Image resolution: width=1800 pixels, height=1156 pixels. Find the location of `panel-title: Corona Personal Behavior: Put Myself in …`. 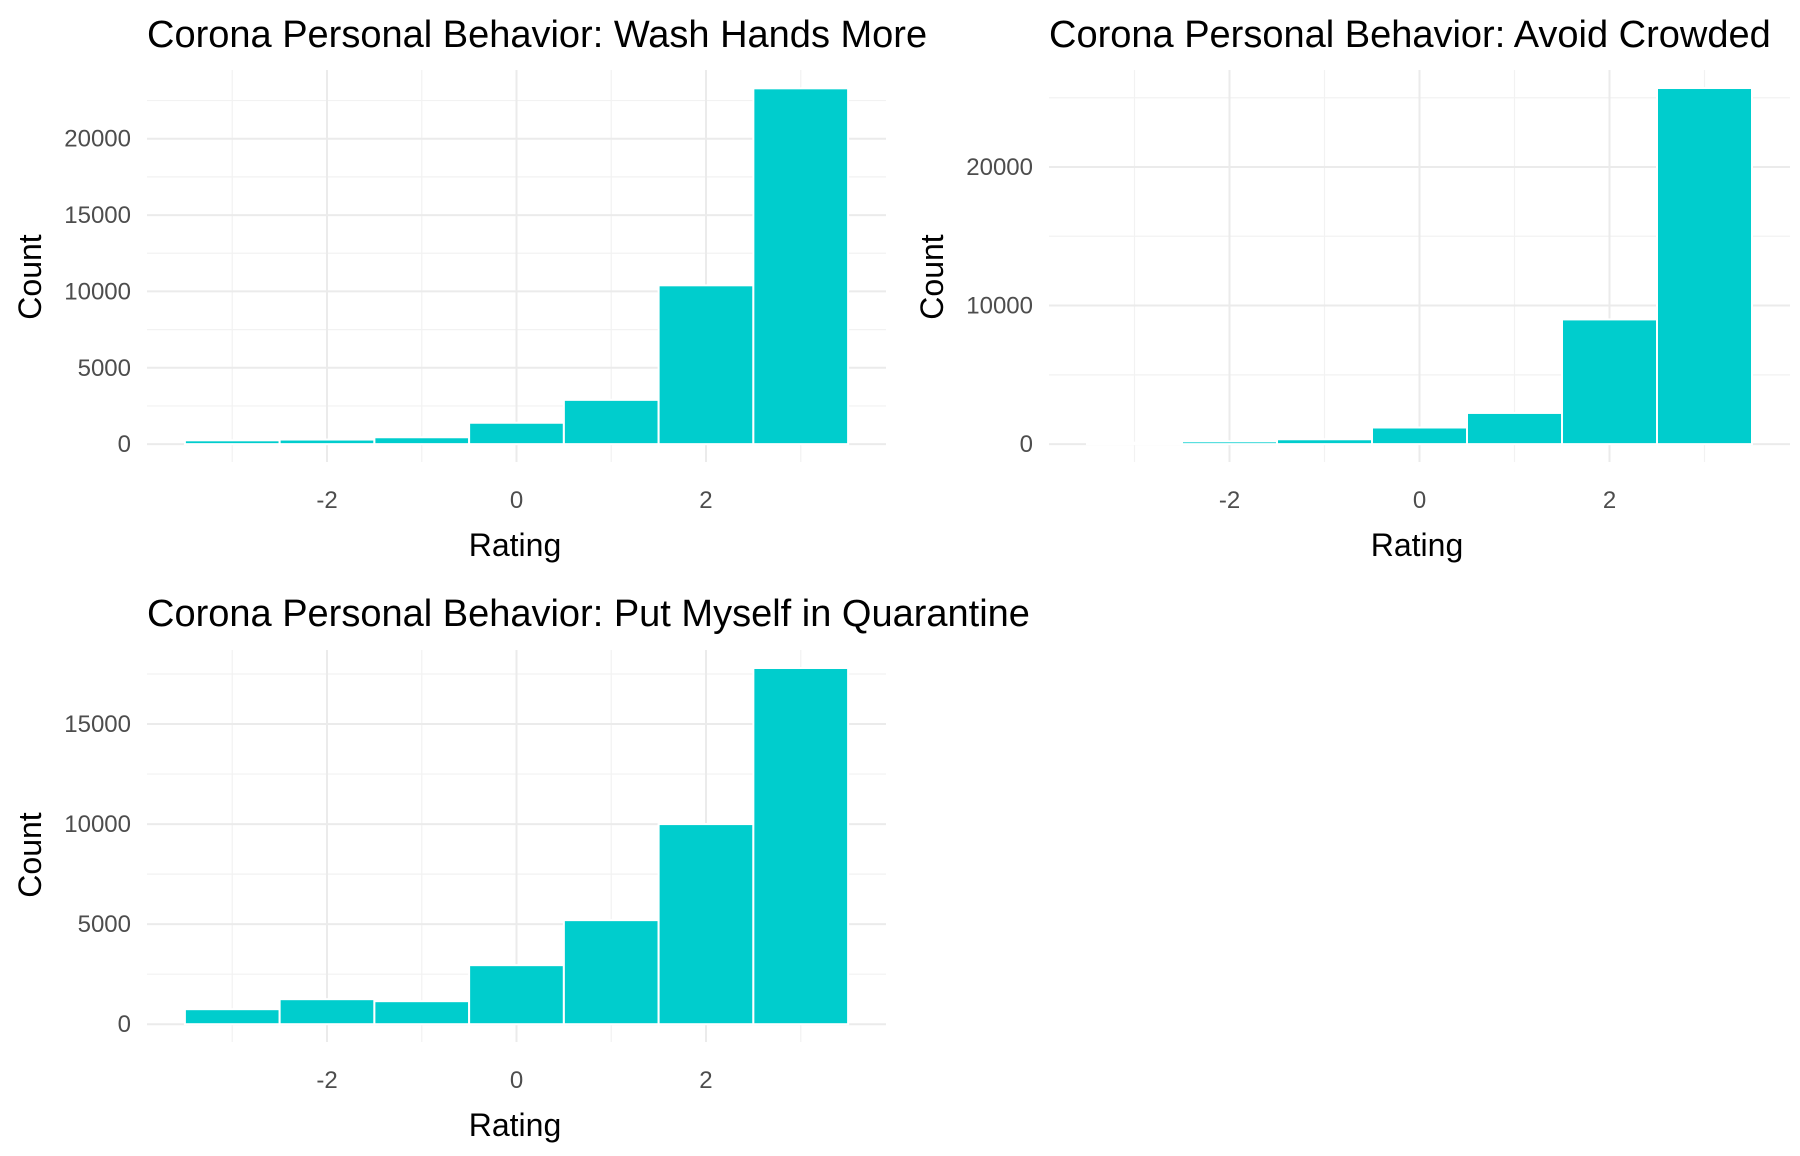

panel-title: Corona Personal Behavior: Put Myself in … is located at coordinates (588, 614).